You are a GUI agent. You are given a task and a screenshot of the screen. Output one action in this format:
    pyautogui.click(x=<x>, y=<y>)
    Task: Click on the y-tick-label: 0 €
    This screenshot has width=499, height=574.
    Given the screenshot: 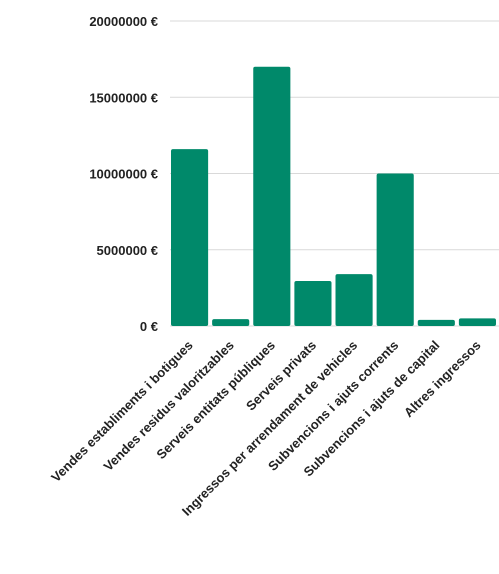 What is the action you would take?
    pyautogui.click(x=149, y=326)
    